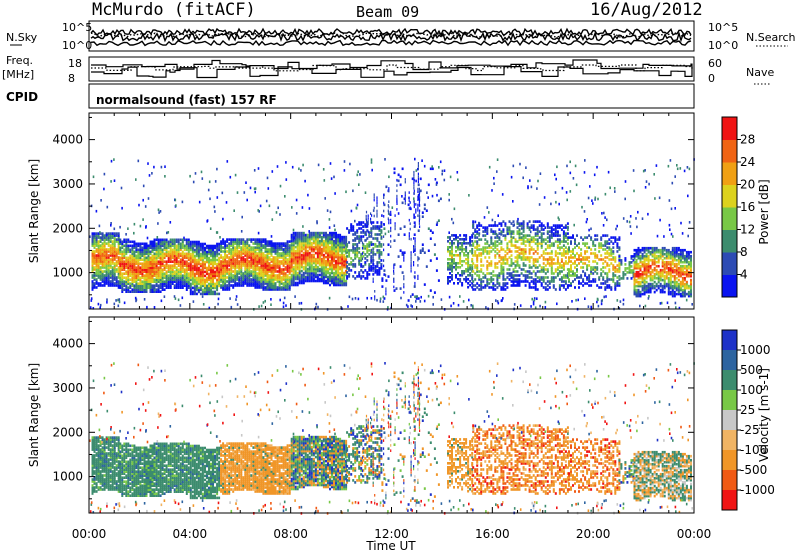  What do you see at coordinates (391, 35) in the screenshot?
I see `noise-trace` at bounding box center [391, 35].